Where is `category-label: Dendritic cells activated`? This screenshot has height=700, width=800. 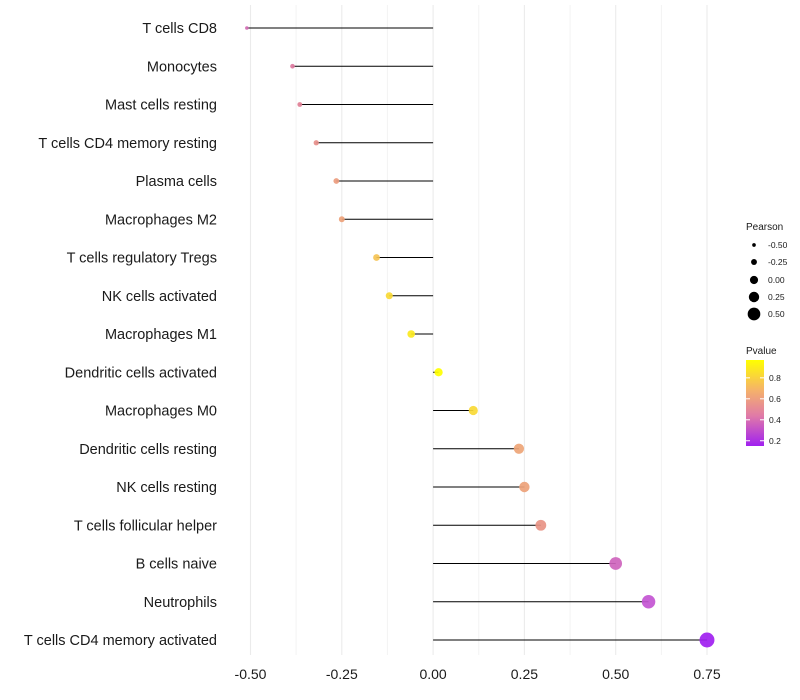
category-label: Dendritic cells activated is located at coordinates (141, 373).